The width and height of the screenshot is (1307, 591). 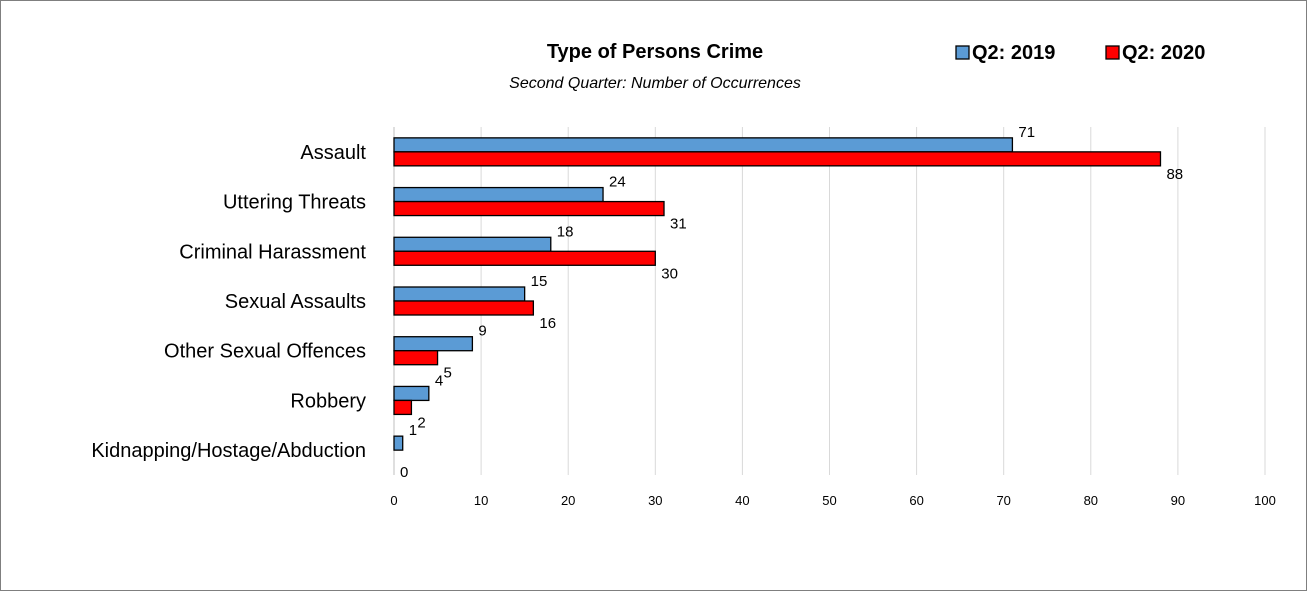 What do you see at coordinates (678, 224) in the screenshot?
I see `data-label: 31` at bounding box center [678, 224].